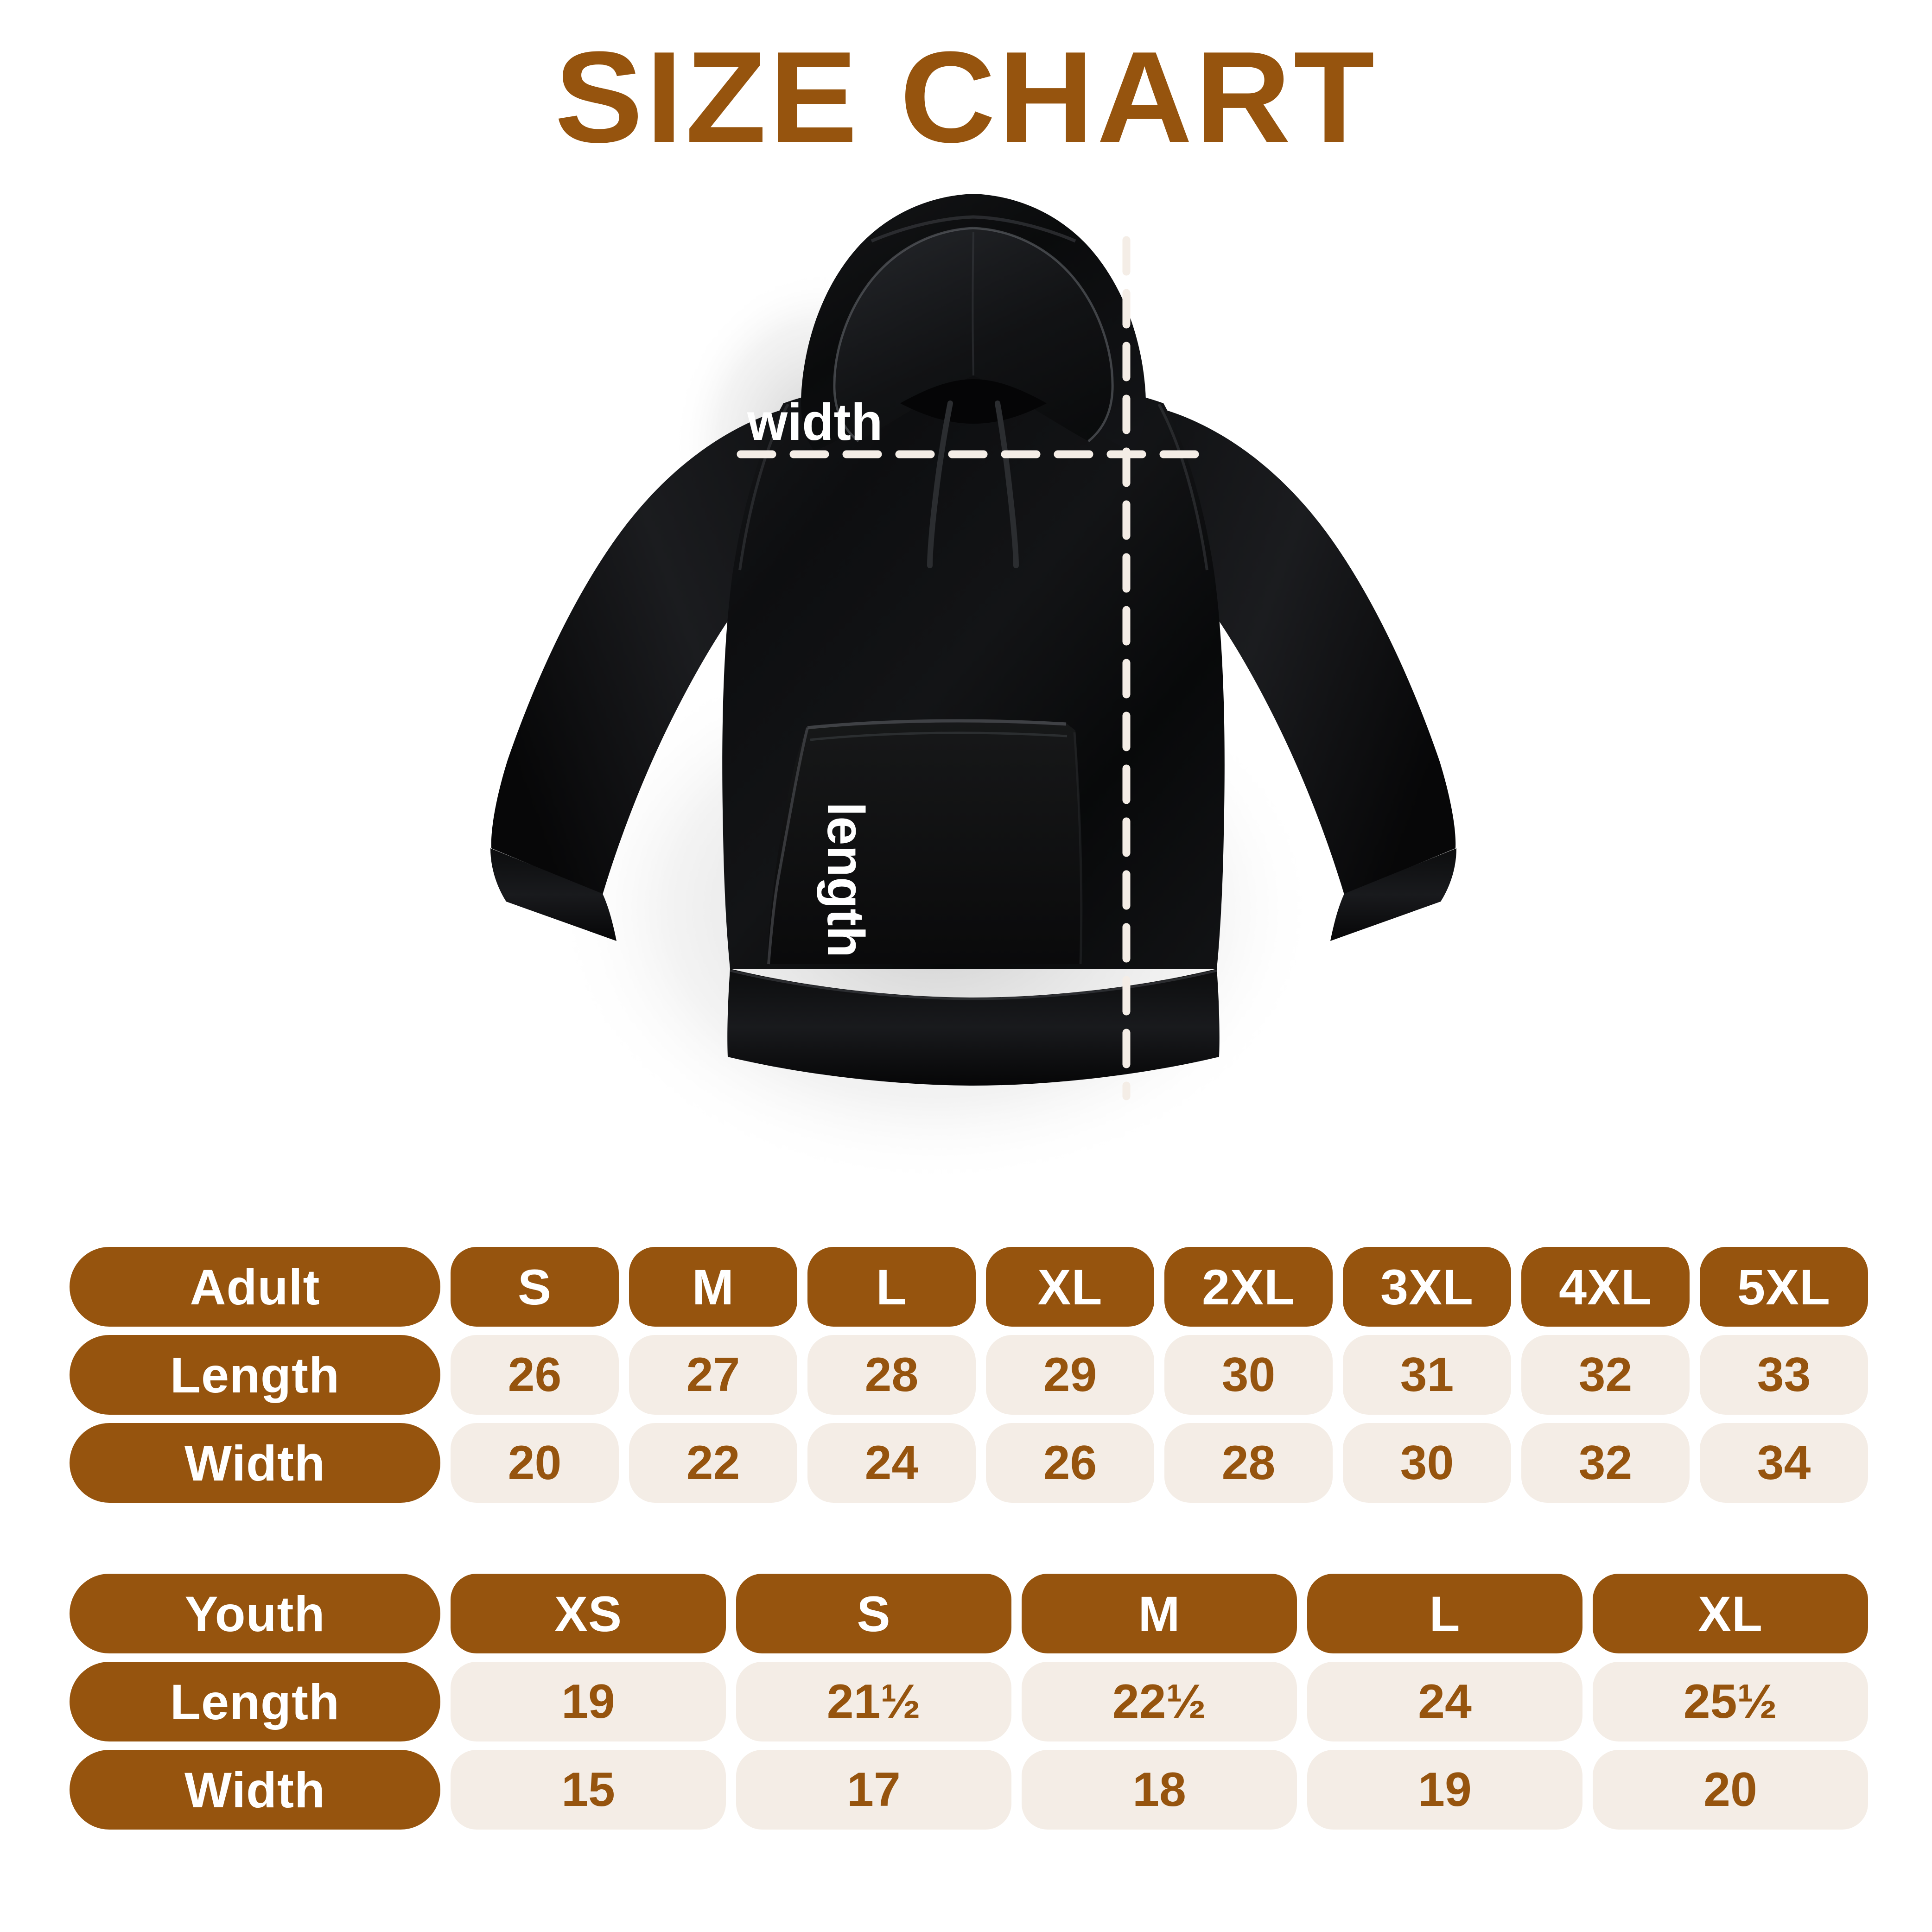  I want to click on adult-width-xl: 26, so click(1070, 1463).